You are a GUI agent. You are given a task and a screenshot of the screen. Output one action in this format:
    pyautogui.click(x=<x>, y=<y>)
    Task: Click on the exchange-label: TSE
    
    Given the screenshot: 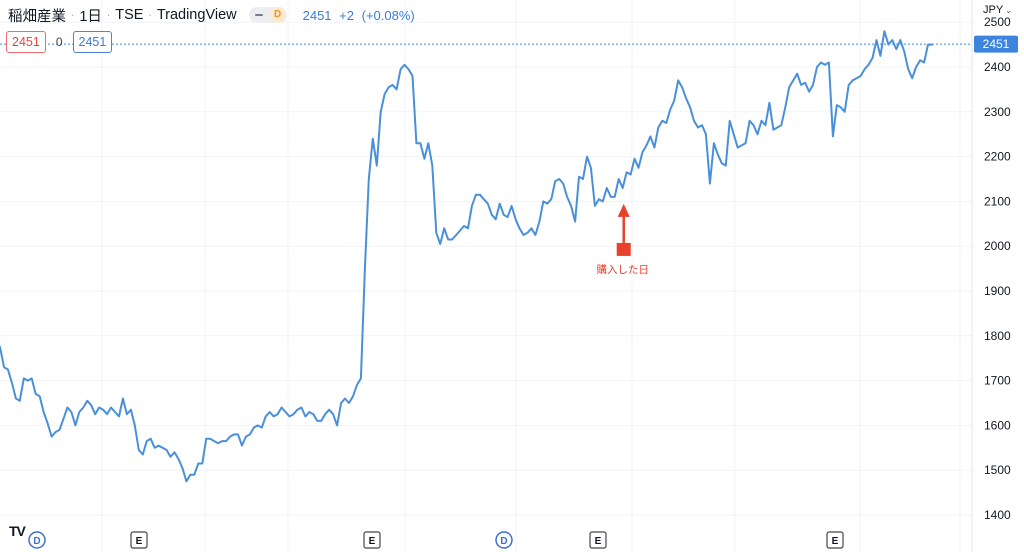 What is the action you would take?
    pyautogui.click(x=129, y=15)
    